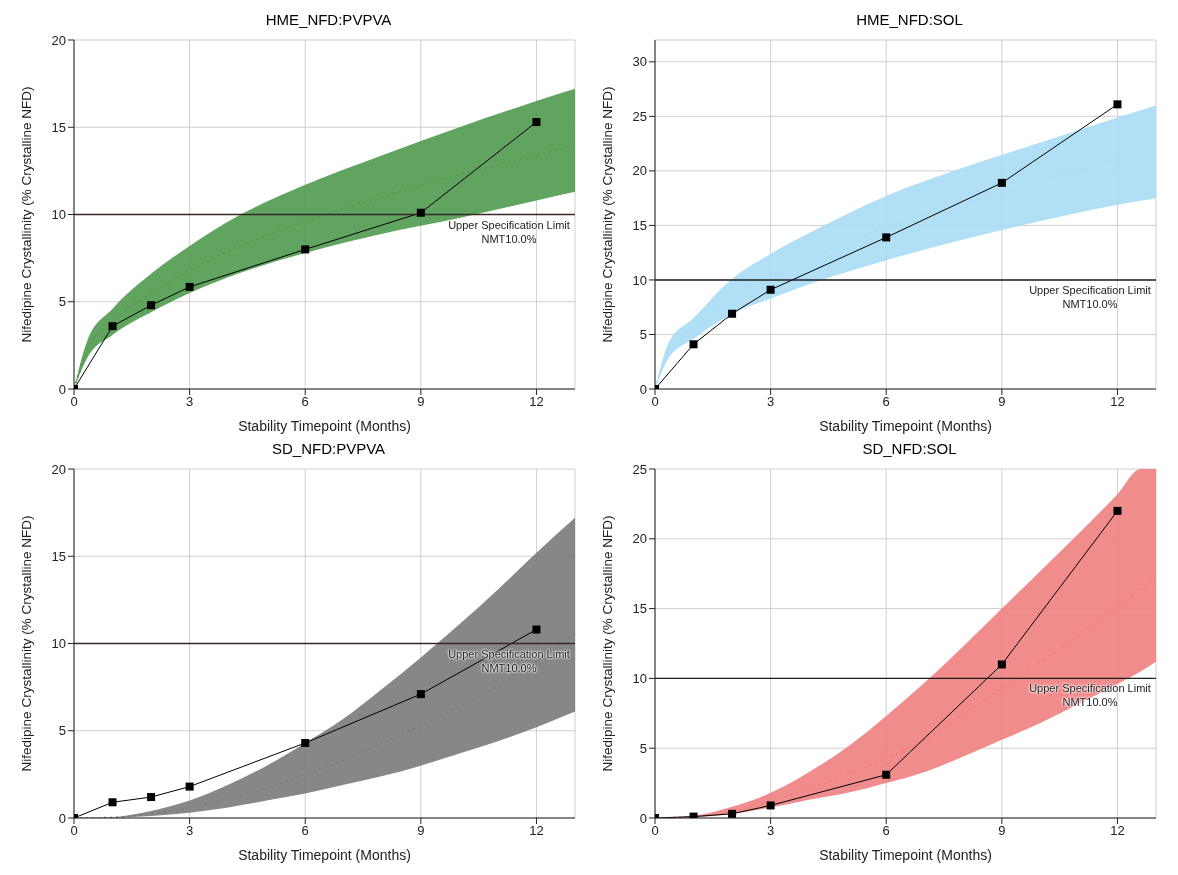  Describe the element at coordinates (639, 62) in the screenshot. I see `y-tick-label: 30` at that location.